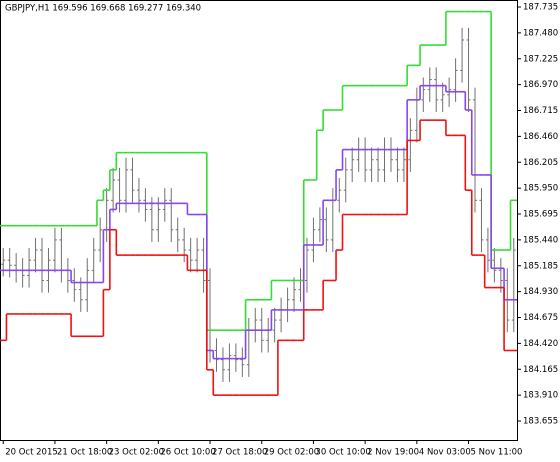 This screenshot has width=560, height=462. Describe the element at coordinates (540, 85) in the screenshot. I see `y-tick-label: 186.970` at that location.